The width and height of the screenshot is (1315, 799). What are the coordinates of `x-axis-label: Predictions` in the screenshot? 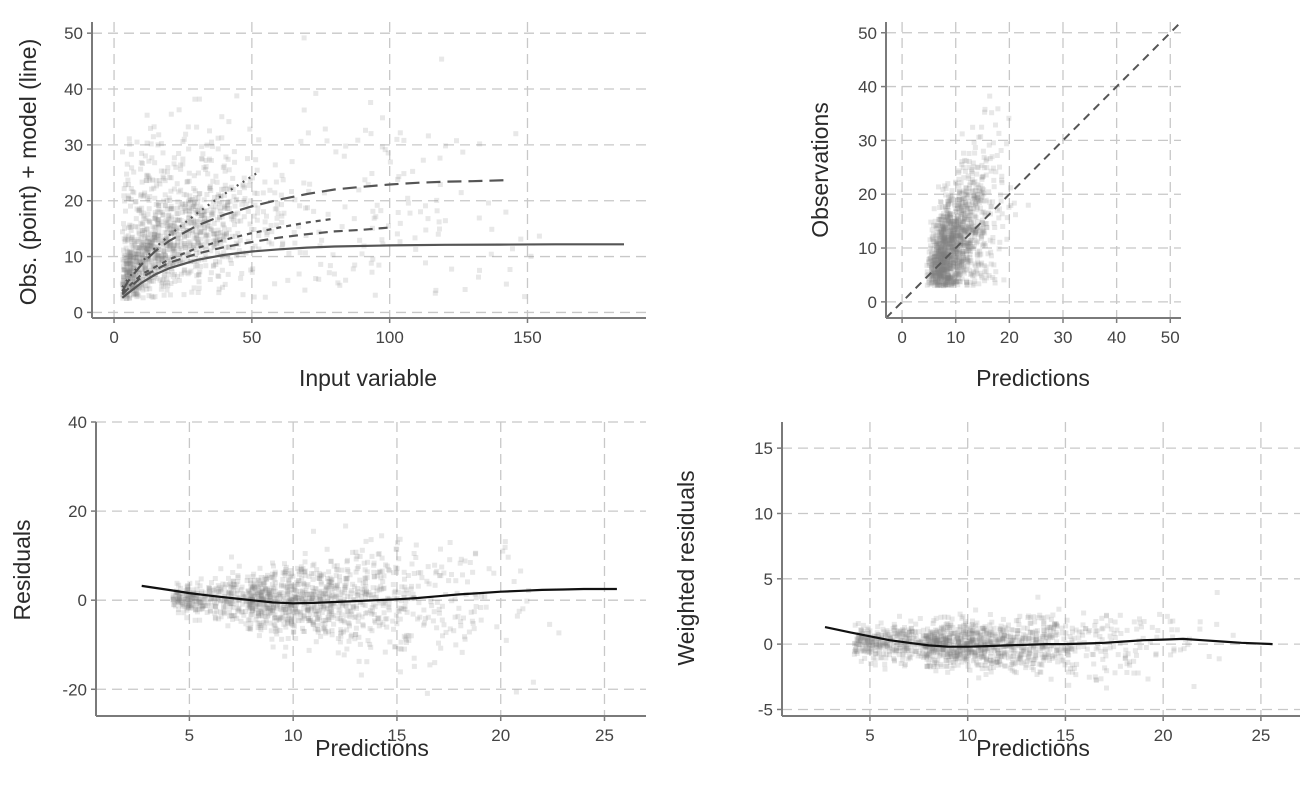 It's located at (372, 748).